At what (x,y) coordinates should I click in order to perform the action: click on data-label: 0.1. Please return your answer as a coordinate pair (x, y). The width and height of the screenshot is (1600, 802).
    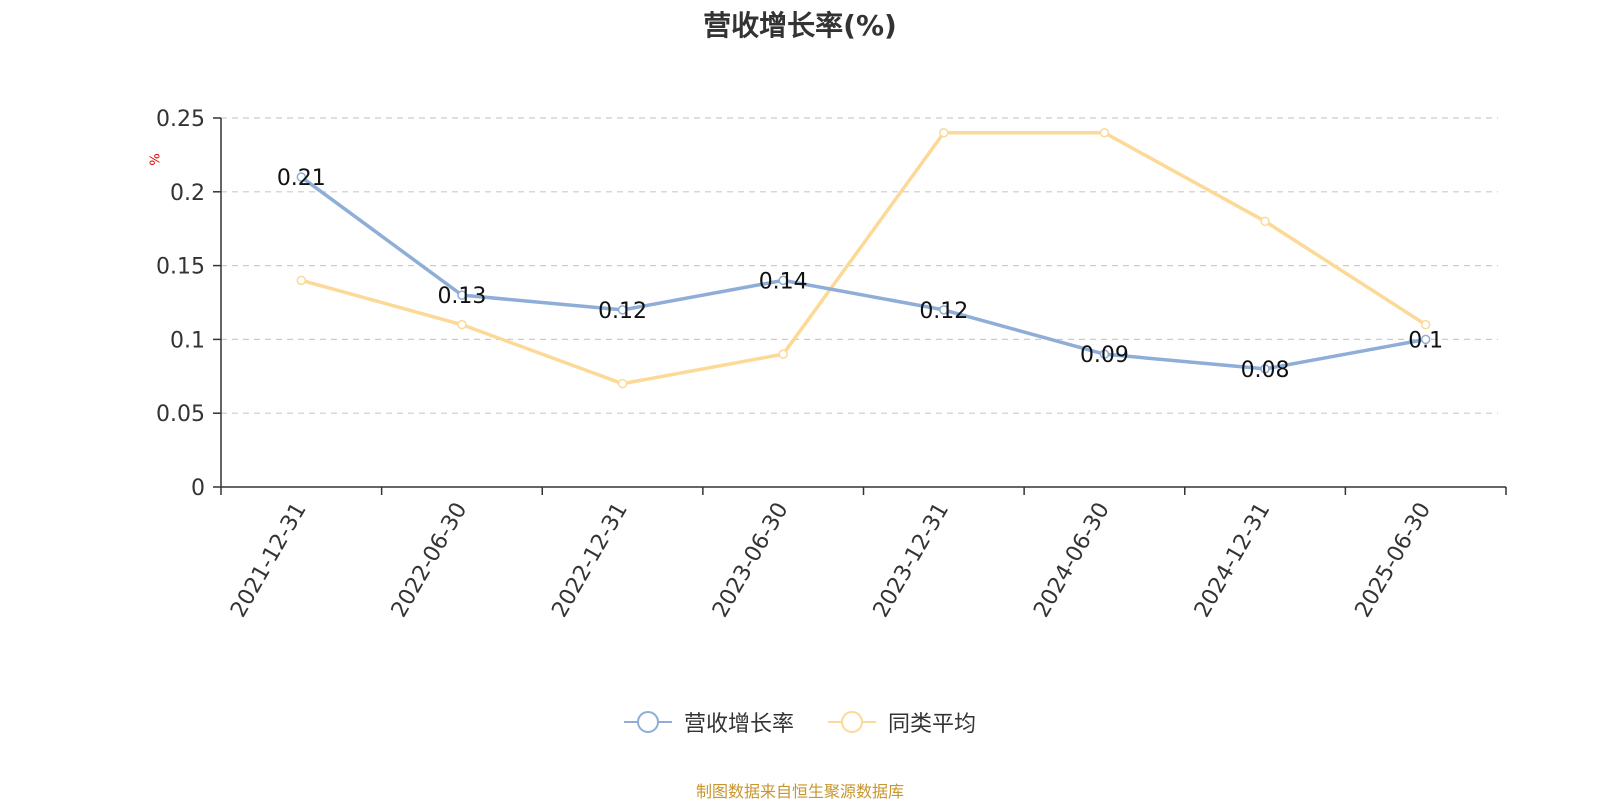
    Looking at the image, I should click on (1425, 340).